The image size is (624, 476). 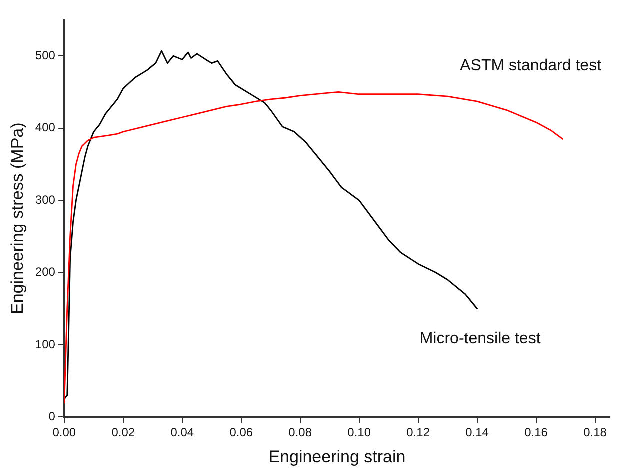 What do you see at coordinates (478, 433) in the screenshot?
I see `x-tick-label: 0.14` at bounding box center [478, 433].